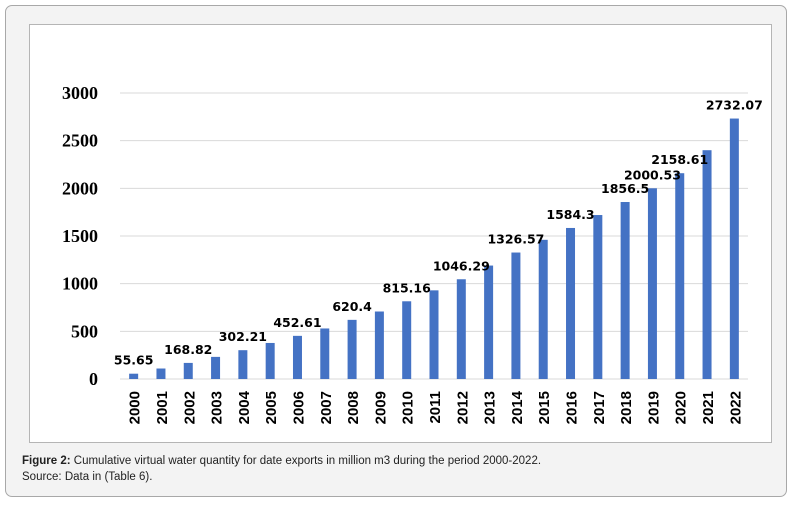 The height and width of the screenshot is (506, 796). What do you see at coordinates (80, 141) in the screenshot?
I see `y-tick-label: 2500` at bounding box center [80, 141].